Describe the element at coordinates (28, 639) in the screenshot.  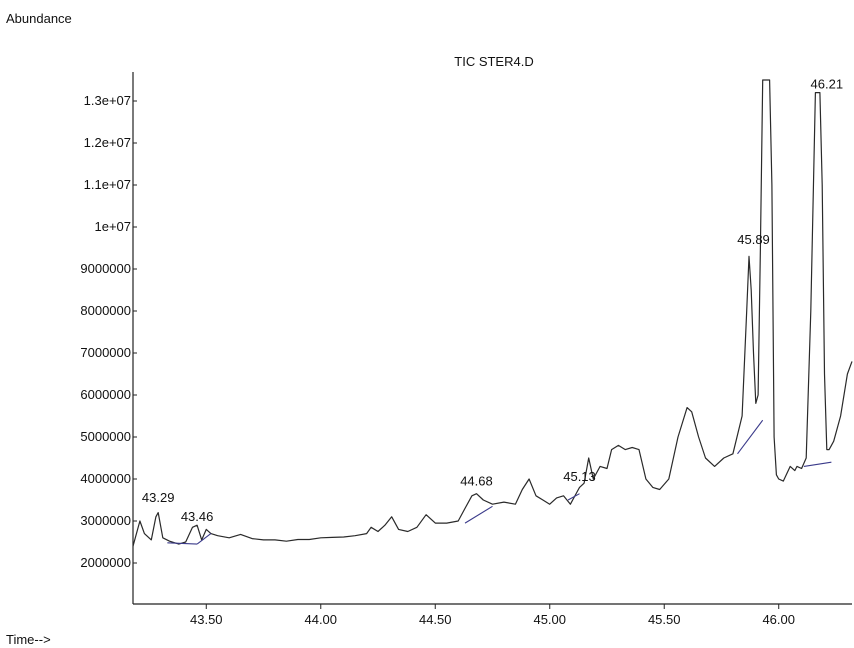
I see `x-axis-label: Time-->` at that location.